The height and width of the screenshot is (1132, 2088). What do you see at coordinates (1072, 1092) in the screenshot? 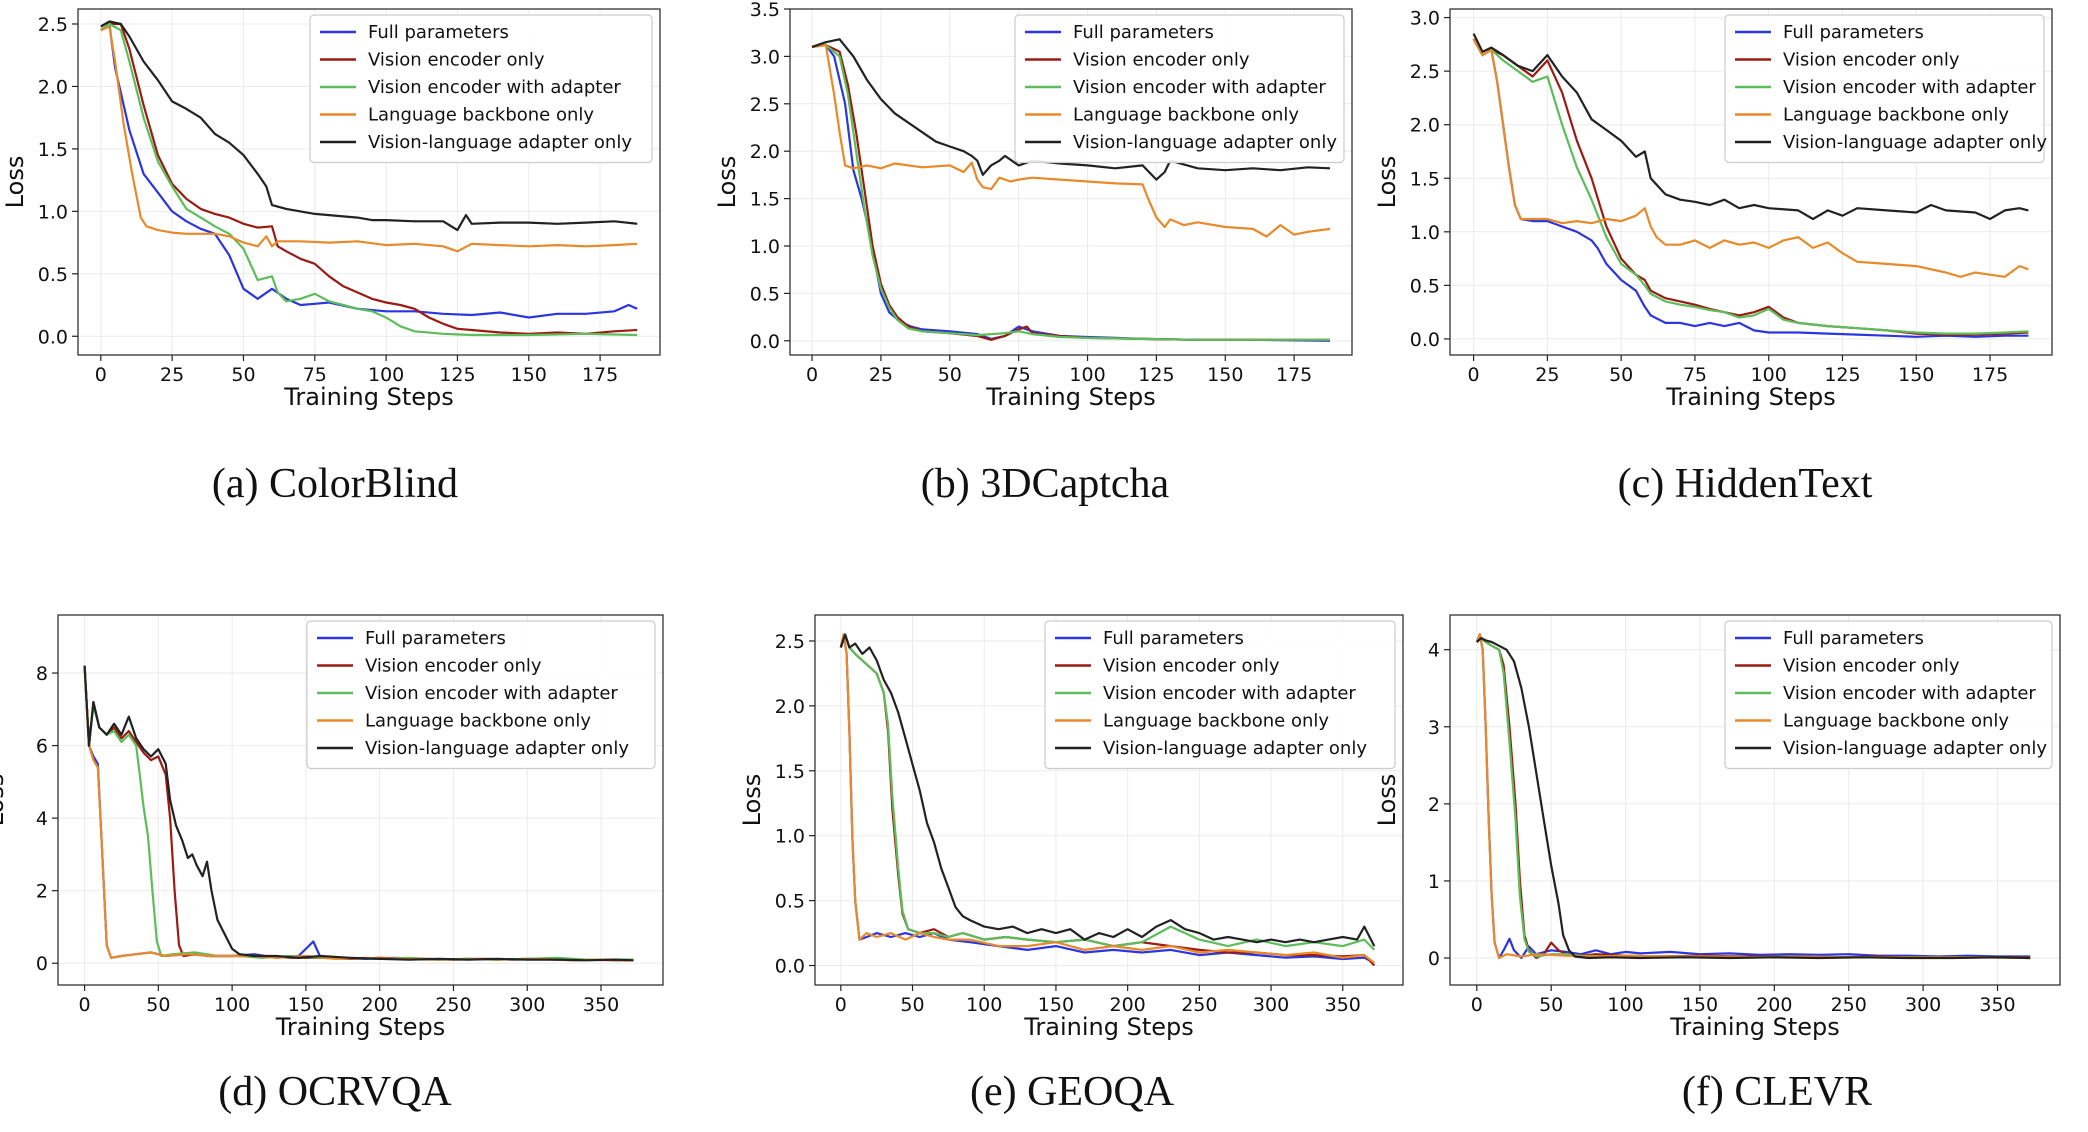
I see `chart-caption: (e) GEOQA` at bounding box center [1072, 1092].